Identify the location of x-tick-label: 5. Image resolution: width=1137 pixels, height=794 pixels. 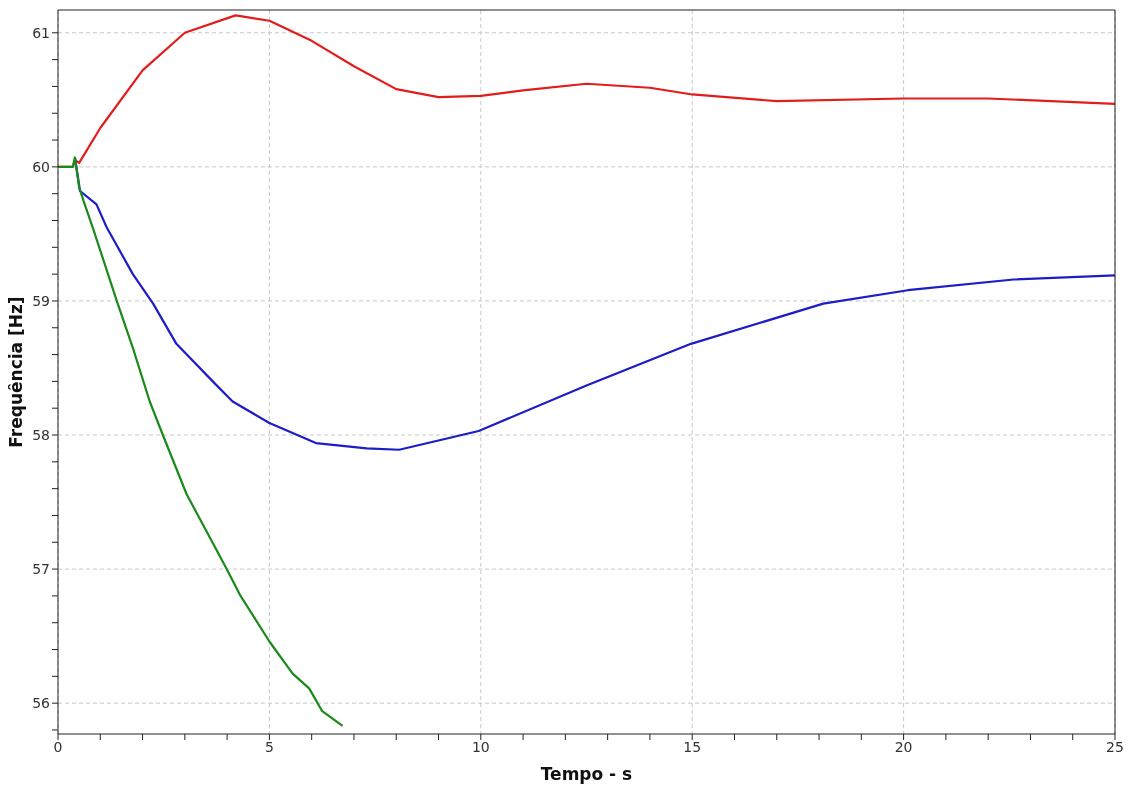
(269, 746).